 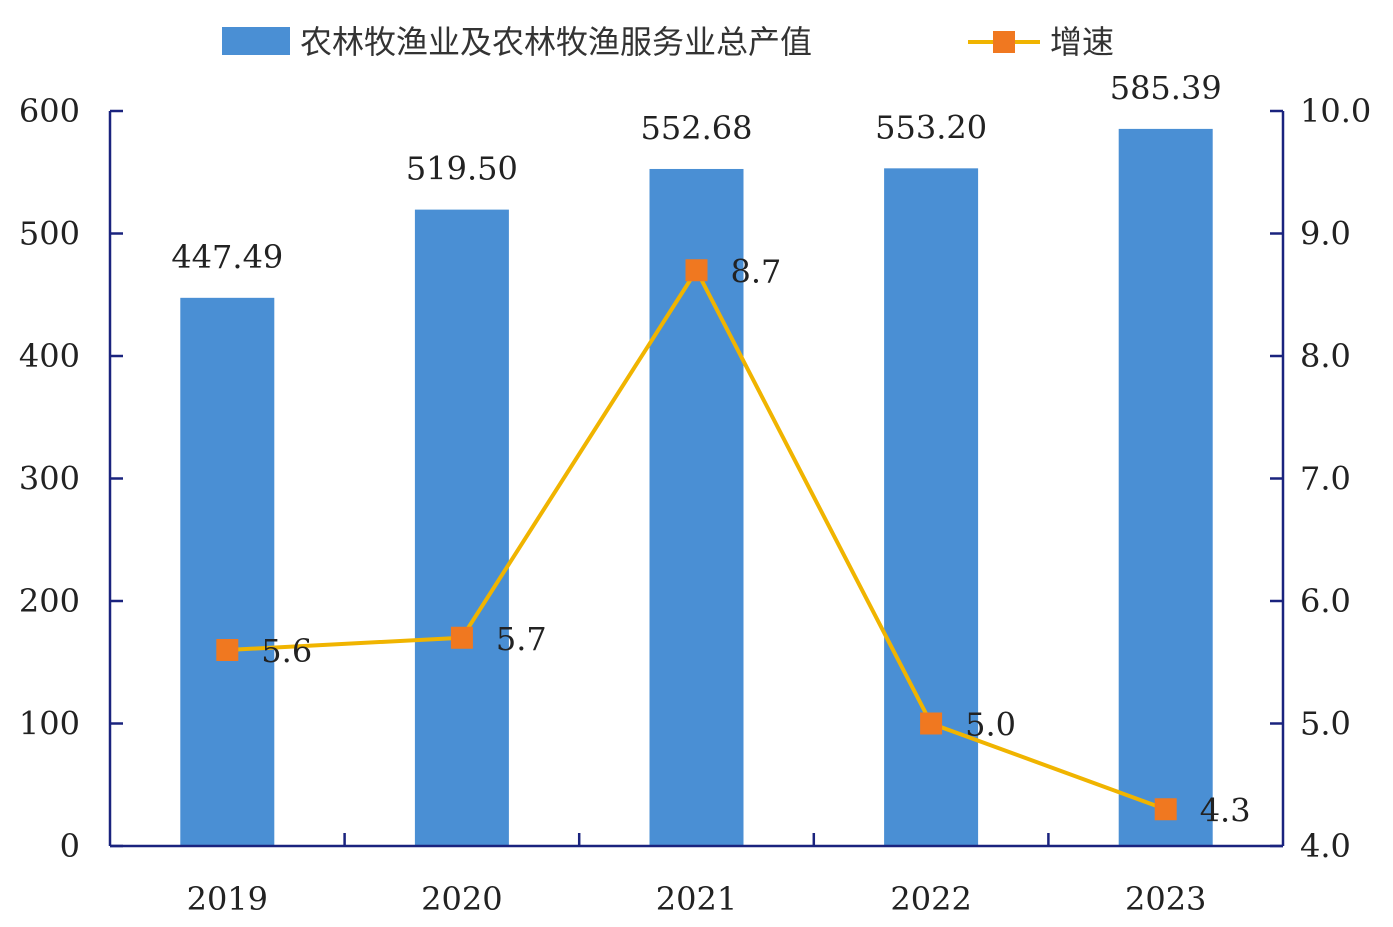 What do you see at coordinates (696, 899) in the screenshot?
I see `x-tick-label: 2021` at bounding box center [696, 899].